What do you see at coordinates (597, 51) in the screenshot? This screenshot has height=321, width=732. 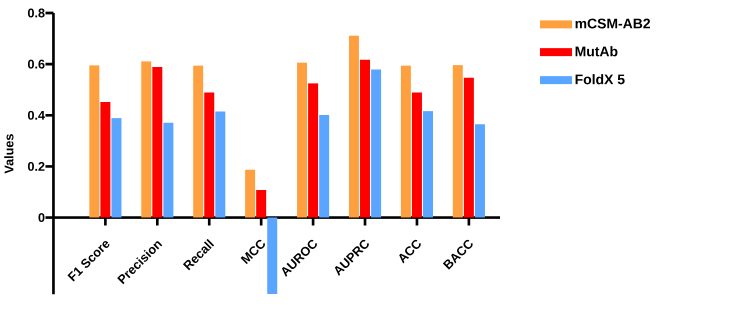 I see `legend-label: MutAb` at bounding box center [597, 51].